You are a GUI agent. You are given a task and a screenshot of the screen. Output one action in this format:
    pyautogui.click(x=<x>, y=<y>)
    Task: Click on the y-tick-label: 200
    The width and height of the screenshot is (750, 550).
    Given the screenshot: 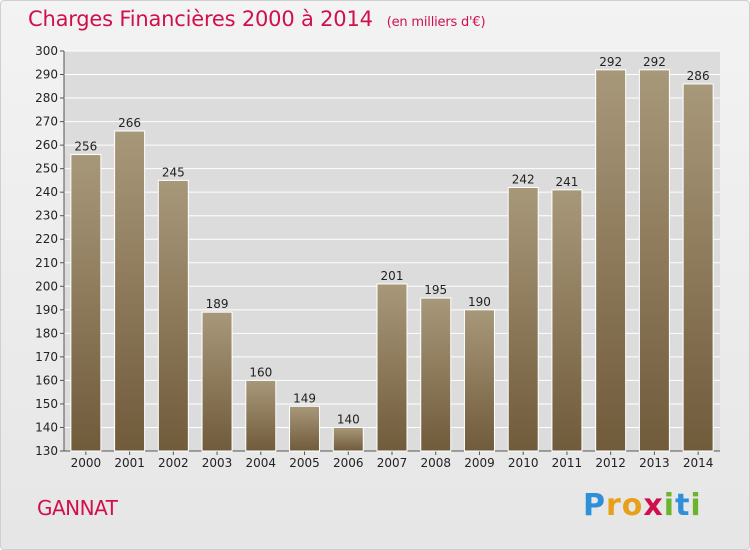 What is the action you would take?
    pyautogui.click(x=46, y=286)
    